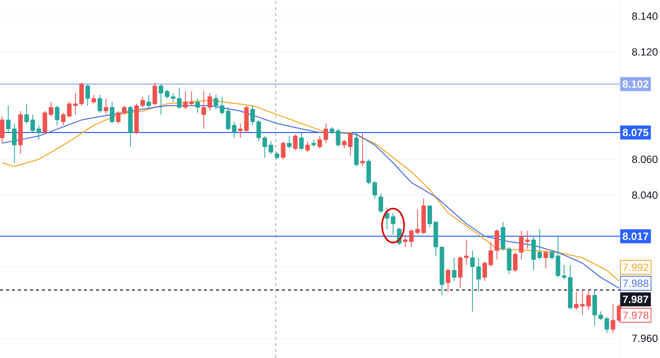 The width and height of the screenshot is (660, 358). I want to click on text: 7.978, so click(635, 316).